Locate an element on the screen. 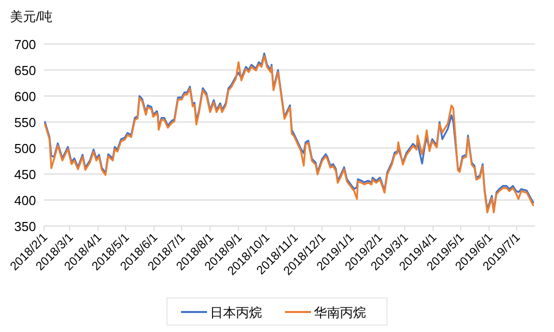 The height and width of the screenshot is (332, 554). y-tick-label: 700 is located at coordinates (25, 44).